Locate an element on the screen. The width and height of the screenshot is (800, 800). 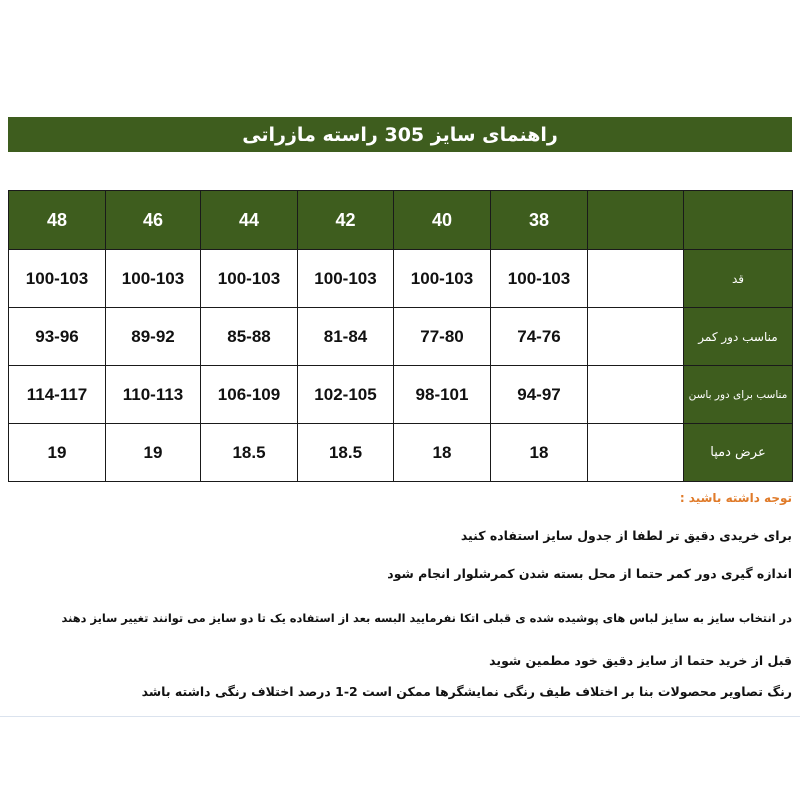
table-cell: 94-97 is located at coordinates (539, 394).